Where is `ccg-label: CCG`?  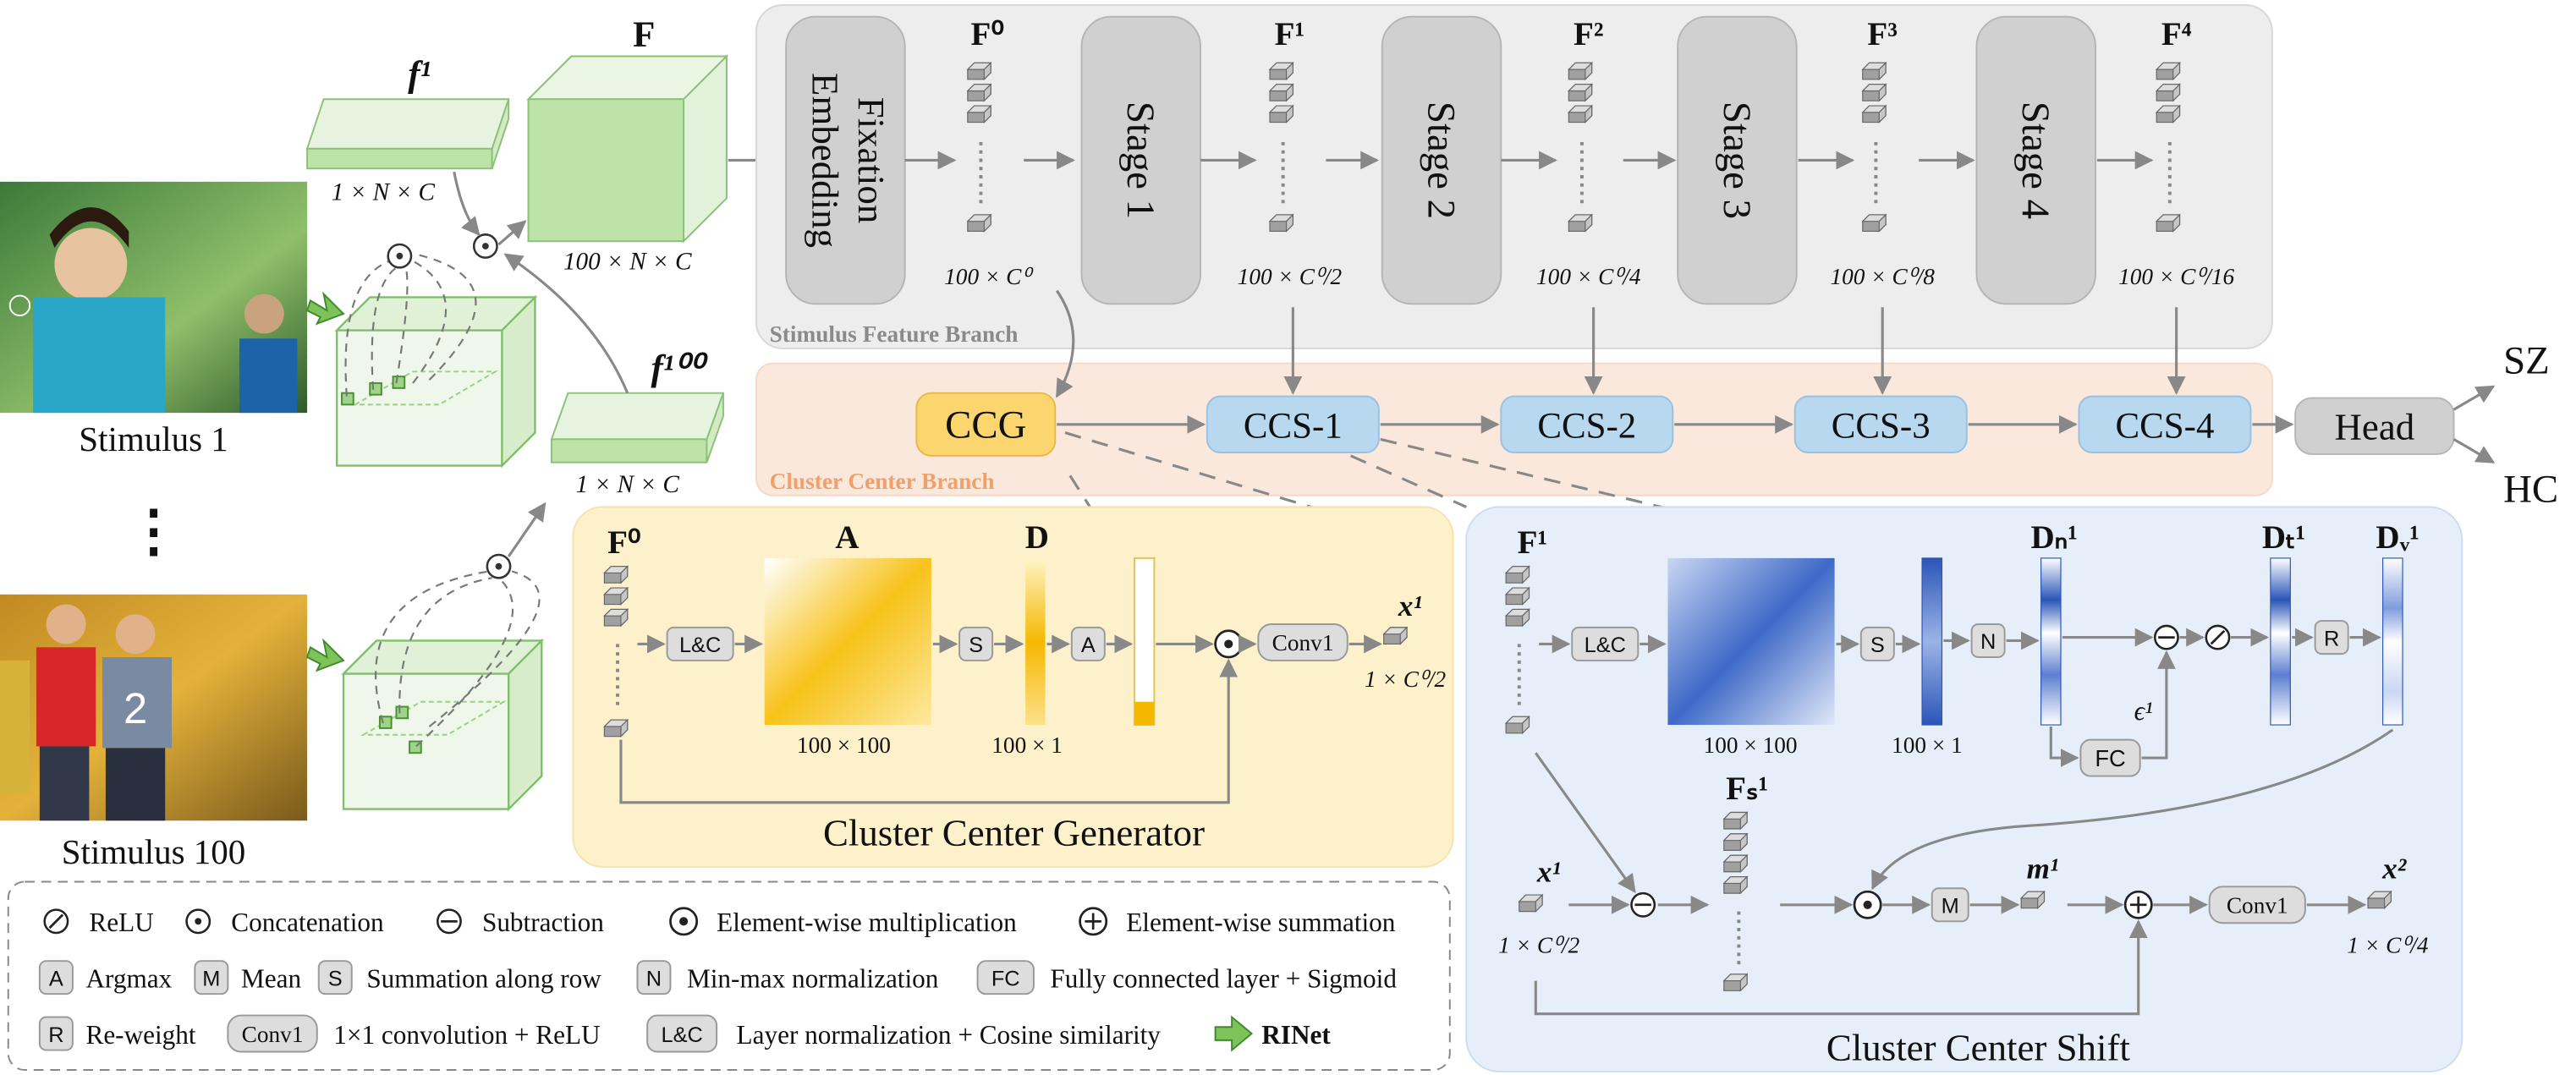
ccg-label: CCG is located at coordinates (985, 425).